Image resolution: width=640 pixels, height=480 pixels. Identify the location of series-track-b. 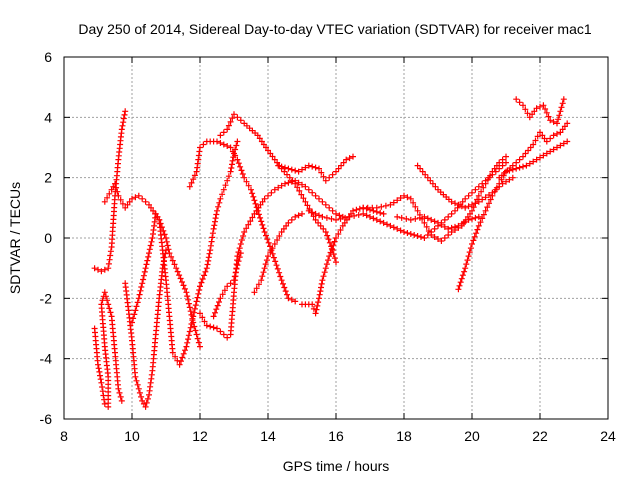
(152, 265).